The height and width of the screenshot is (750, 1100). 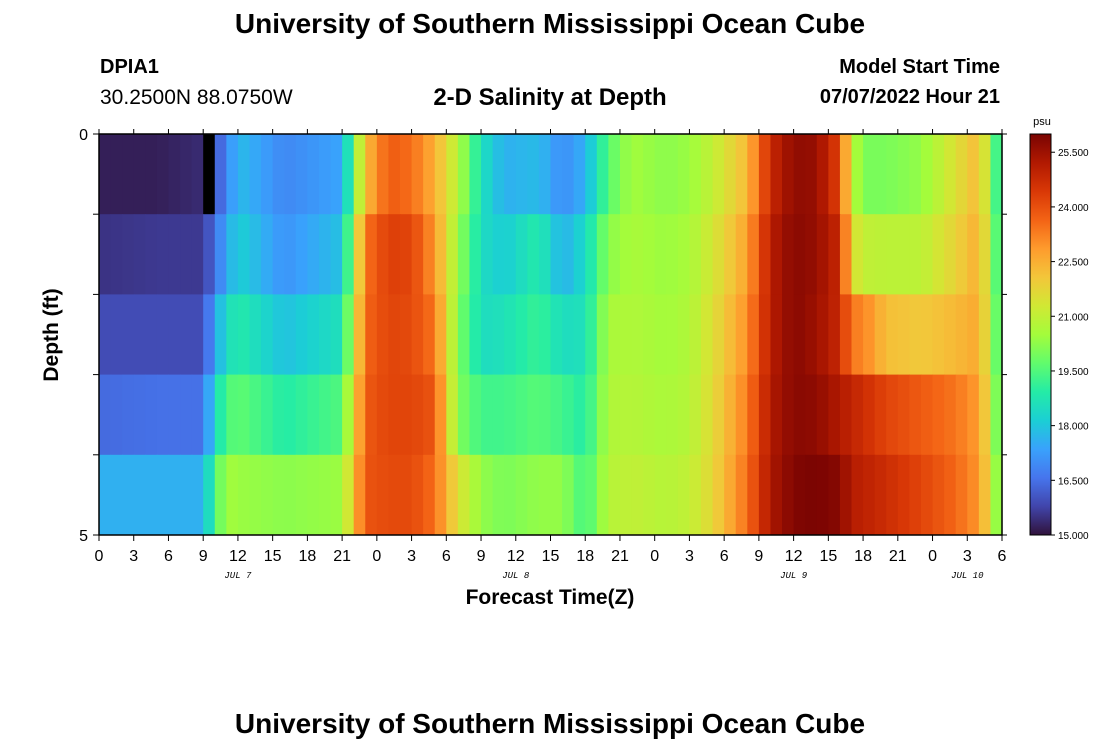 I want to click on y-axis-label: Depth (ft), so click(x=51, y=334).